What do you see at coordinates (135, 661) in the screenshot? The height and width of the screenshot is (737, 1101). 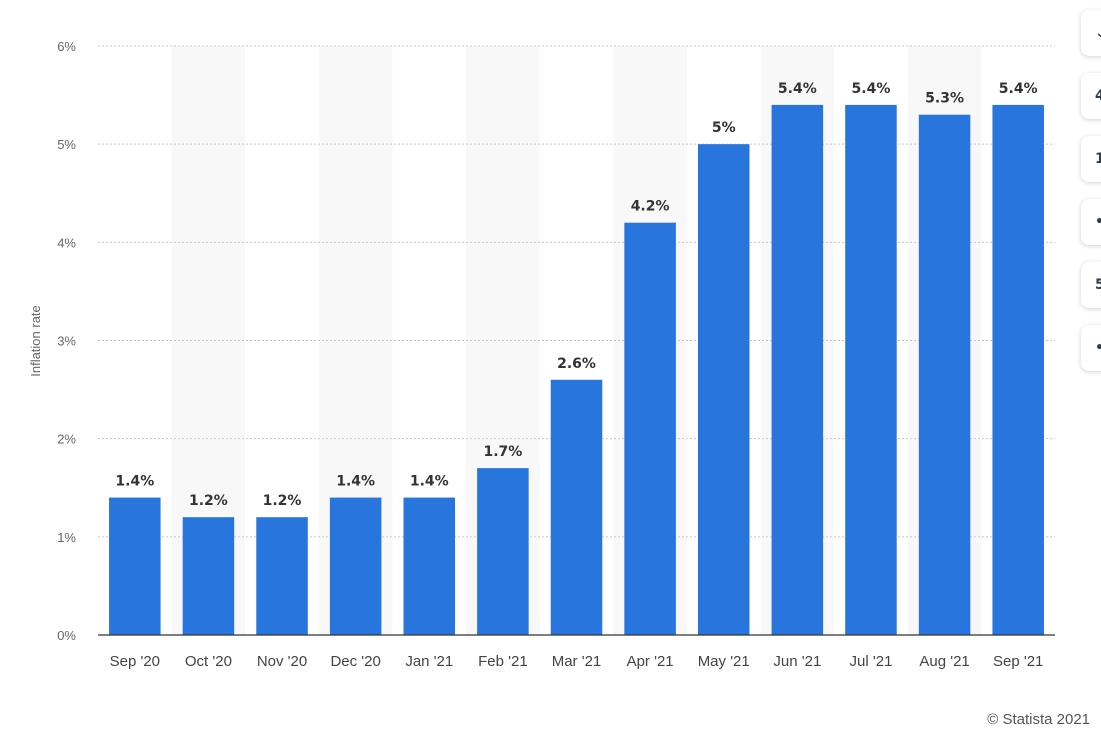 I see `x-tick-label: Sep '20` at bounding box center [135, 661].